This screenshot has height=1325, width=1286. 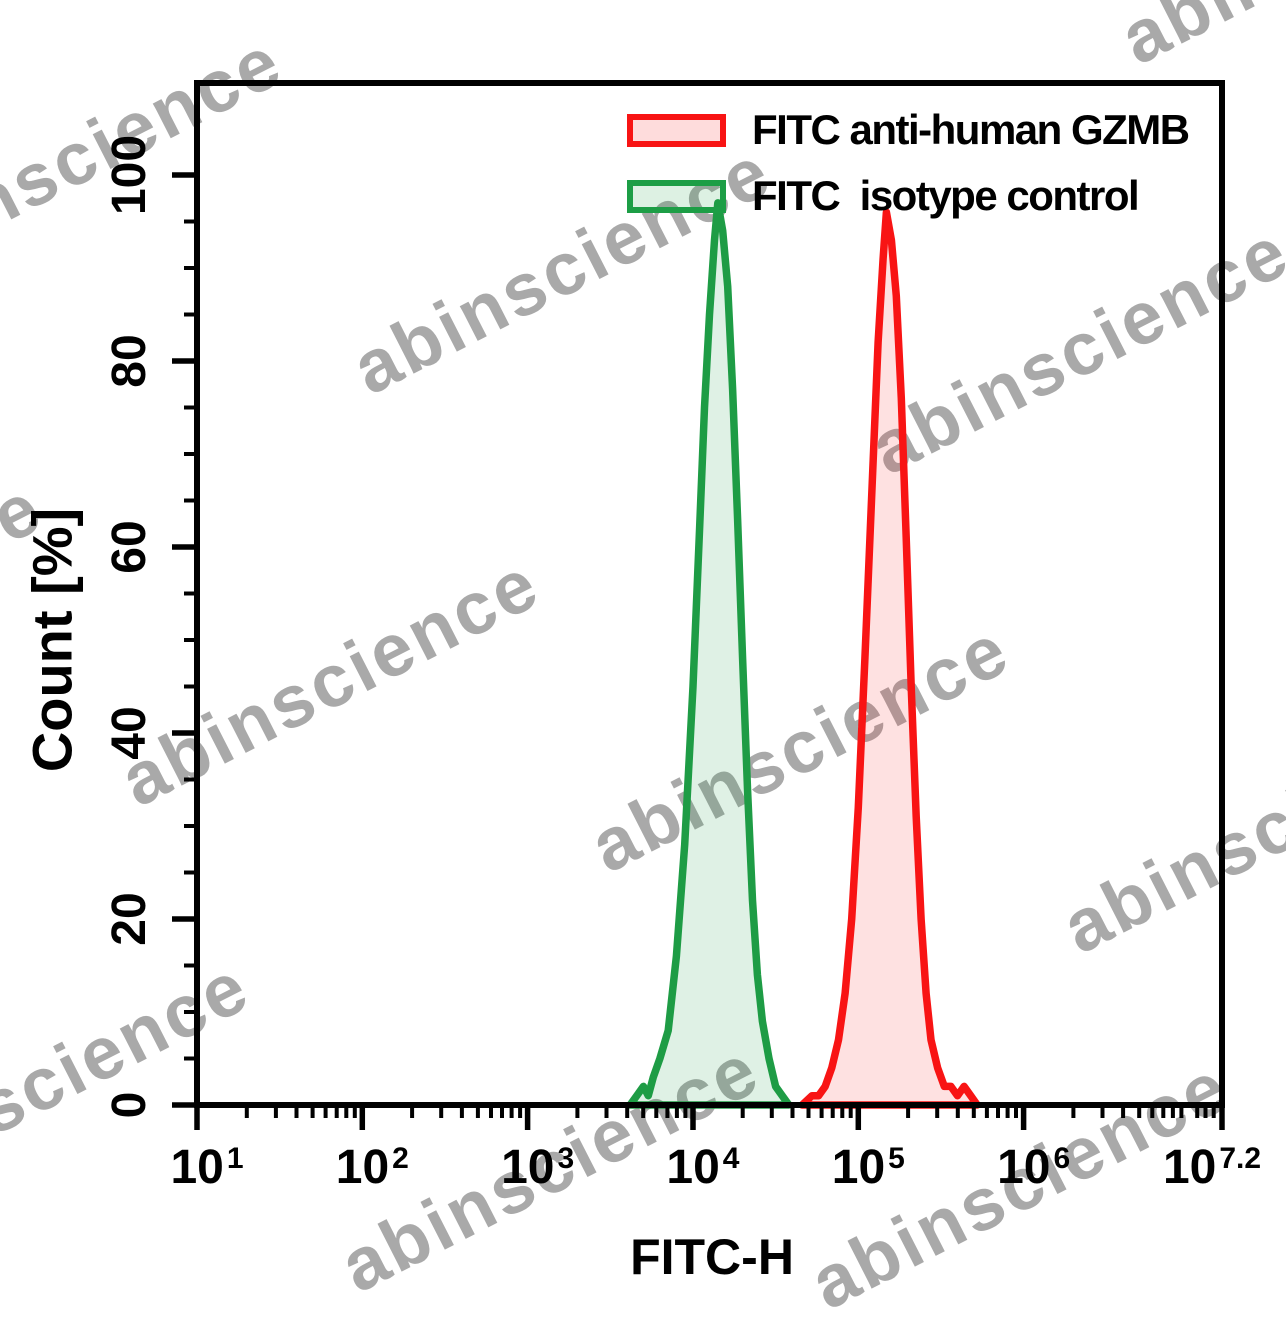 What do you see at coordinates (676, 196) in the screenshot?
I see `isotype-legend-swatch` at bounding box center [676, 196].